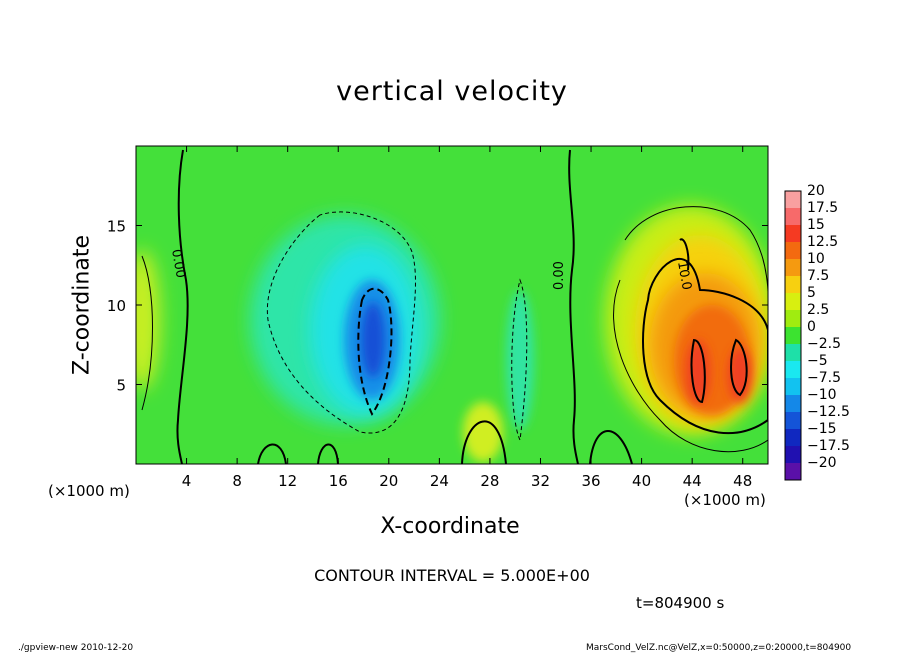 This screenshot has height=654, width=904. What do you see at coordinates (116, 227) in the screenshot?
I see `y-tick-label: 15` at bounding box center [116, 227].